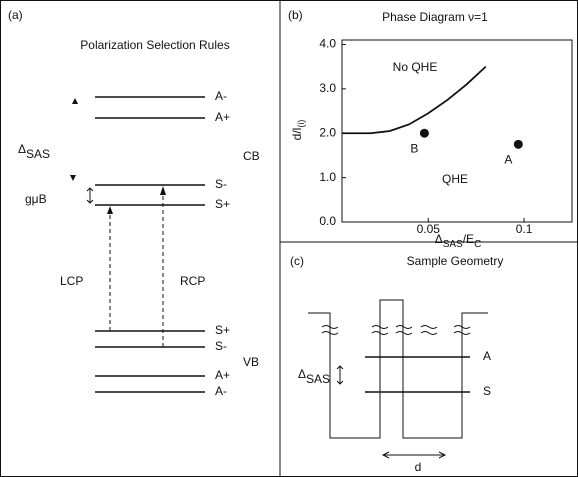 The height and width of the screenshot is (477, 578). Describe the element at coordinates (71, 281) in the screenshot. I see `lcp-label: LCP` at that location.